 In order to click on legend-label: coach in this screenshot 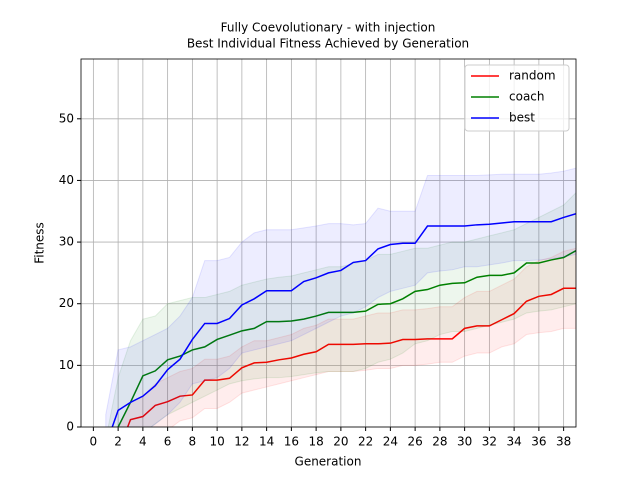, I will do `click(527, 97)`.